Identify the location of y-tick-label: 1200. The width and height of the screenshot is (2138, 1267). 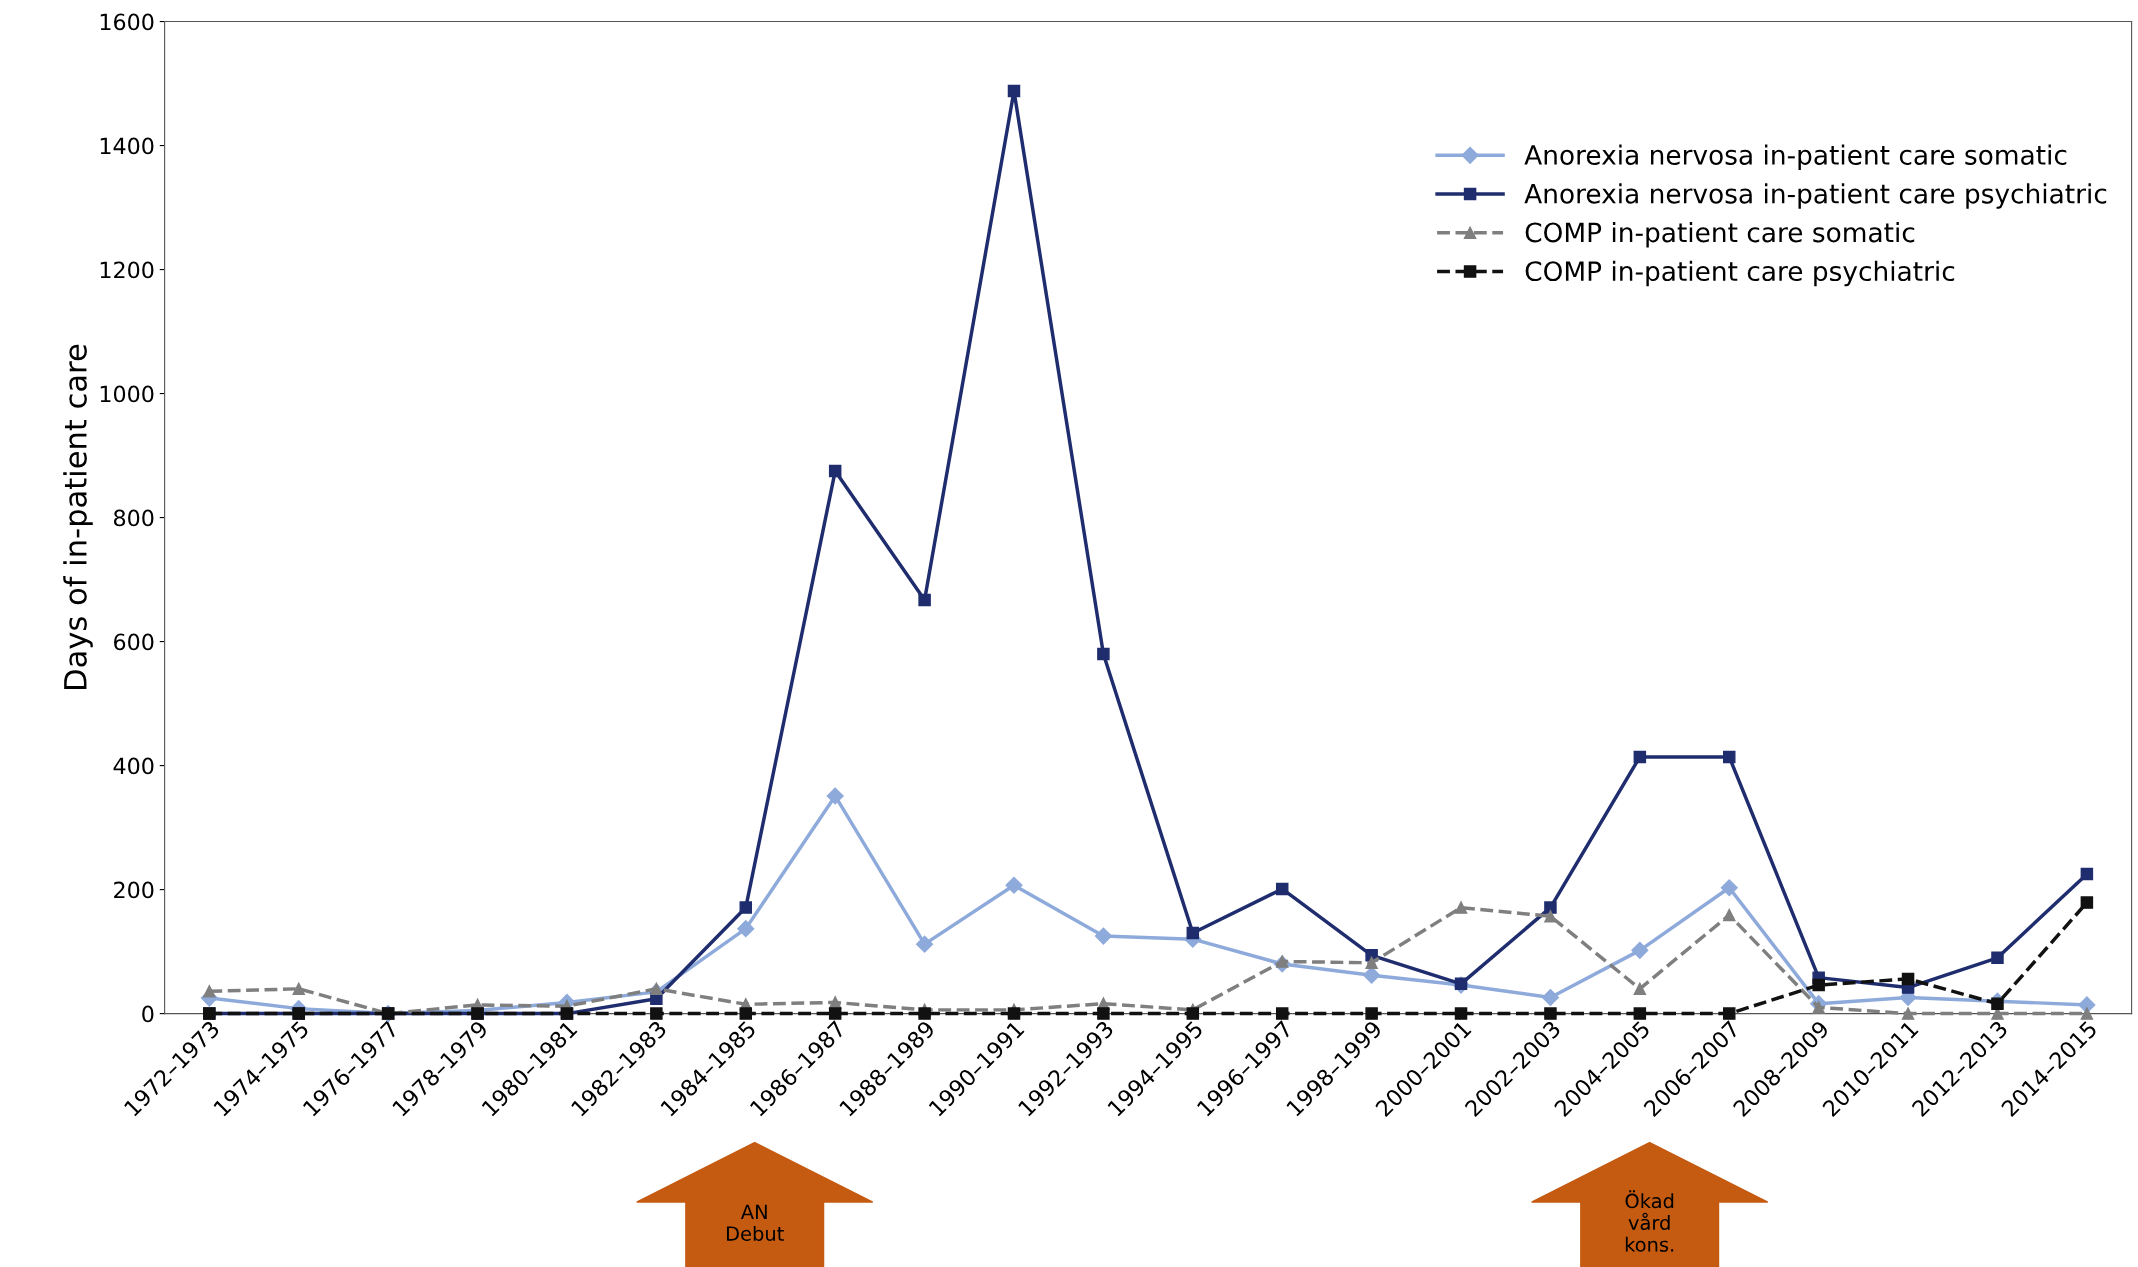
(127, 270).